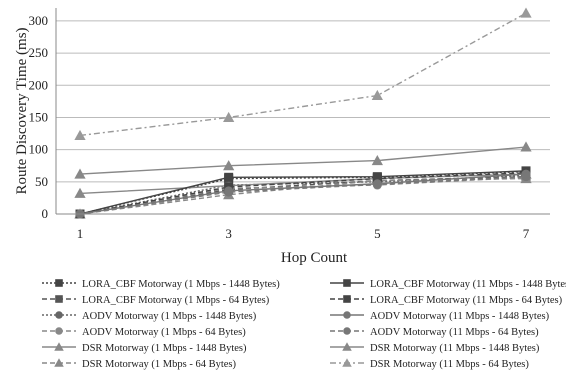 This screenshot has width=566, height=378. I want to click on y-tick-label: 100, so click(39, 149).